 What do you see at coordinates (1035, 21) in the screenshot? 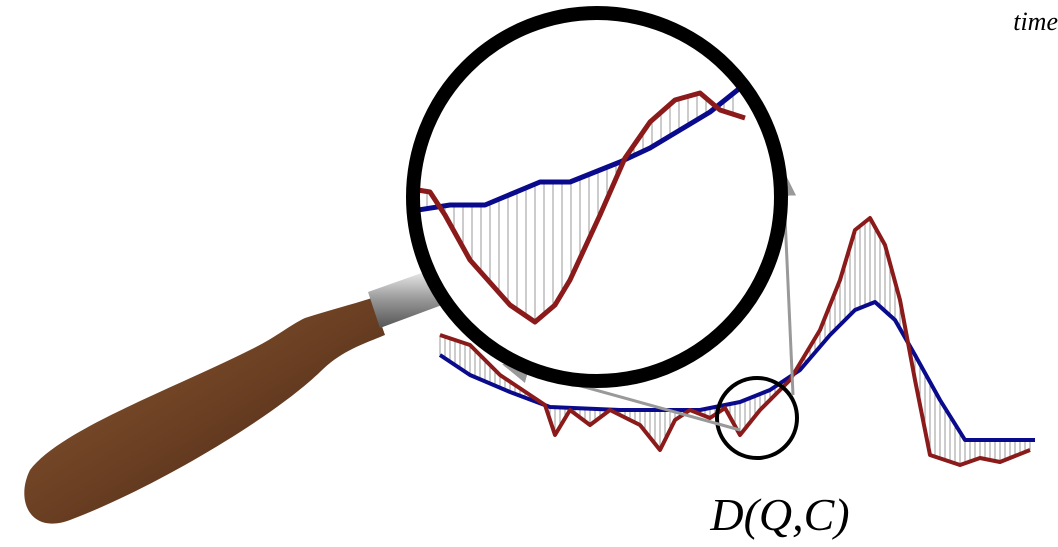
I see `time-label: time` at bounding box center [1035, 21].